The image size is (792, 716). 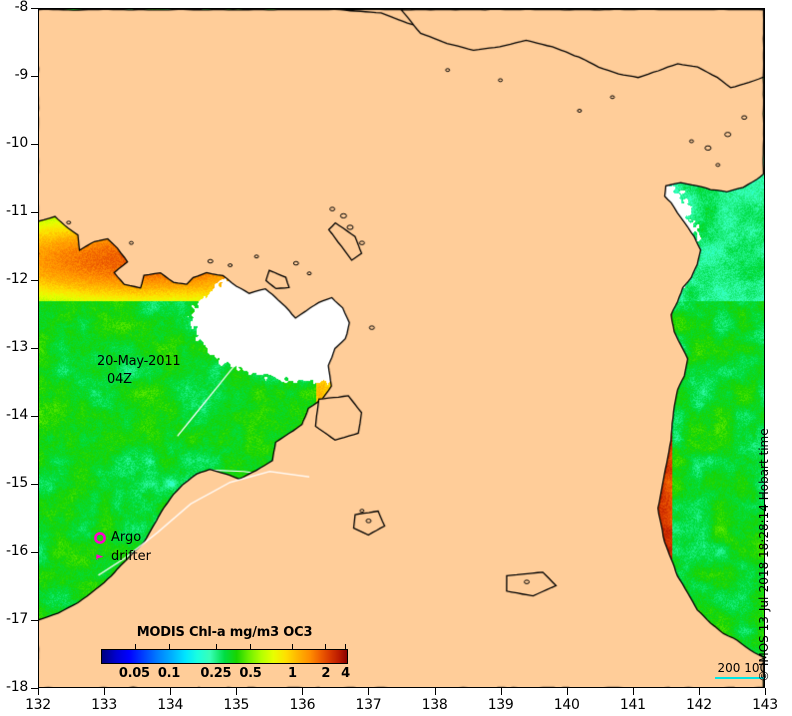 I want to click on colorbar: MODIS Chl-a mg/m3 OC3 0.05 0.1 0.25 0.5 1 2 4, so click(x=225, y=654).